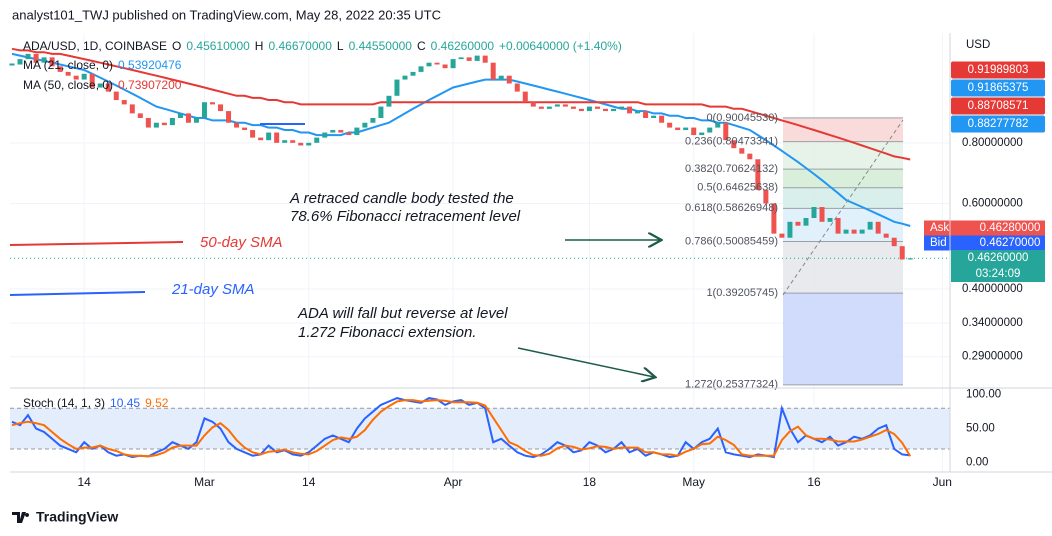 The width and height of the screenshot is (1052, 536). I want to click on annotation: 50-day SMA, so click(241, 242).